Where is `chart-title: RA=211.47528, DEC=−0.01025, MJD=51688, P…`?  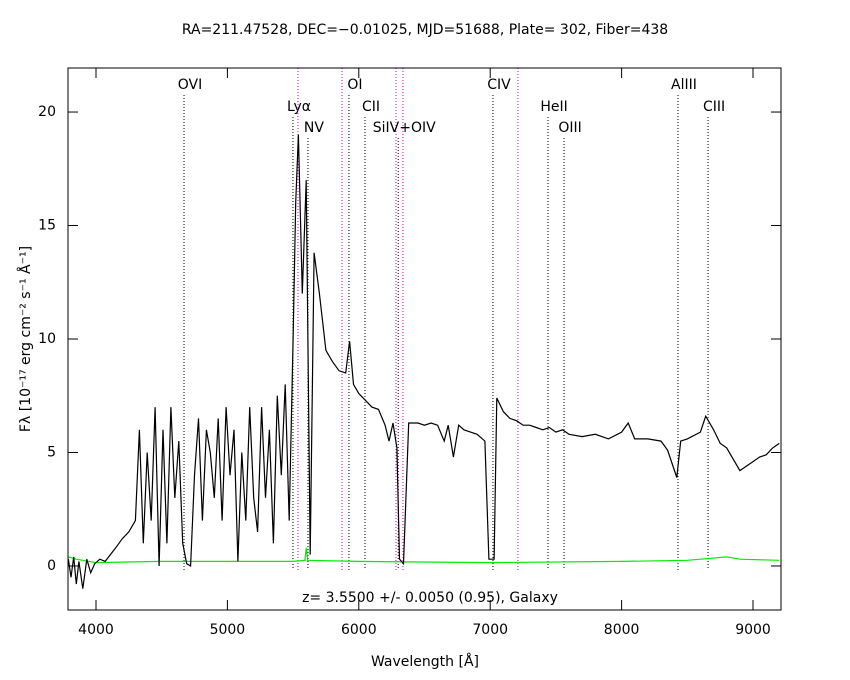 chart-title: RA=211.47528, DEC=−0.01025, MJD=51688, P… is located at coordinates (425, 30).